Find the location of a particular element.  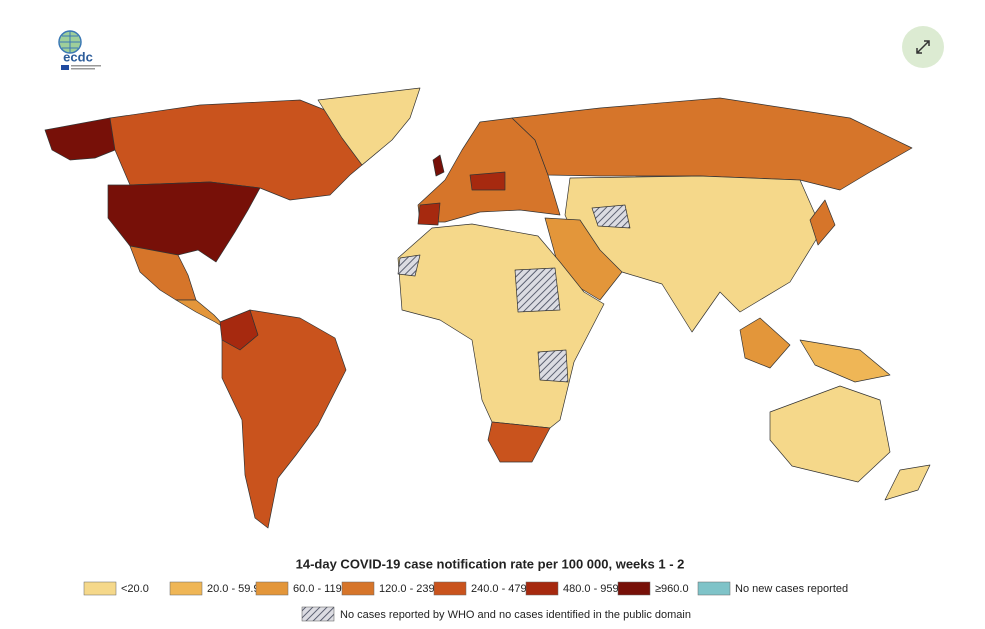

legend-label: 240.0 - 479.9 is located at coordinates (503, 589).